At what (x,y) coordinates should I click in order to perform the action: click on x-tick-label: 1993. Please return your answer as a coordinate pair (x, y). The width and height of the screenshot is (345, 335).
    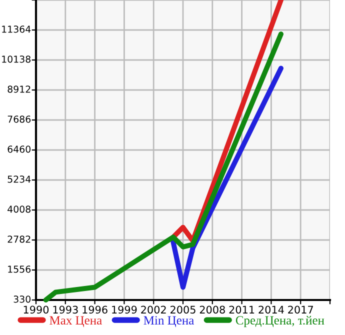
    Looking at the image, I should click on (65, 310).